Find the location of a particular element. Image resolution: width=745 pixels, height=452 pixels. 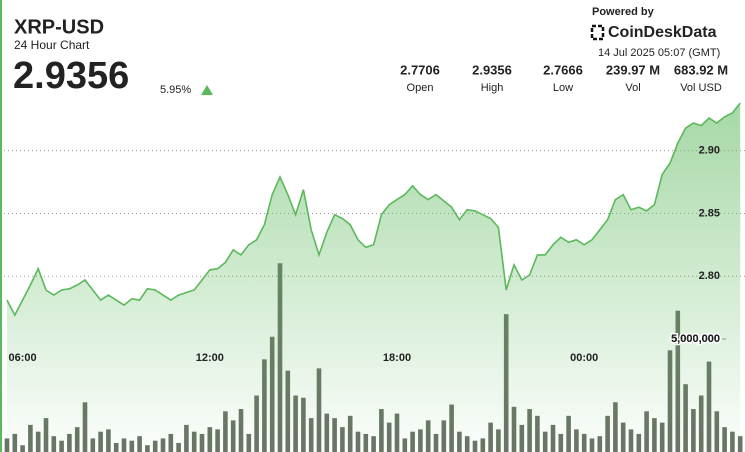

stat-label: Vol USD is located at coordinates (701, 88).